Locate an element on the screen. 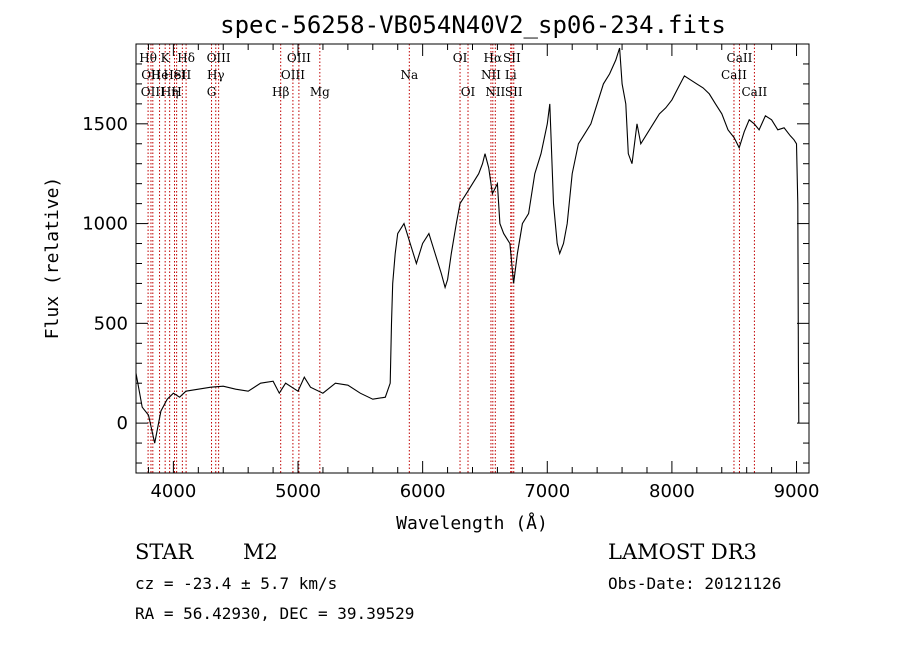 Image resolution: width=900 pixels, height=649 pixels. spectral-line-label: OII is located at coordinates (151, 75).